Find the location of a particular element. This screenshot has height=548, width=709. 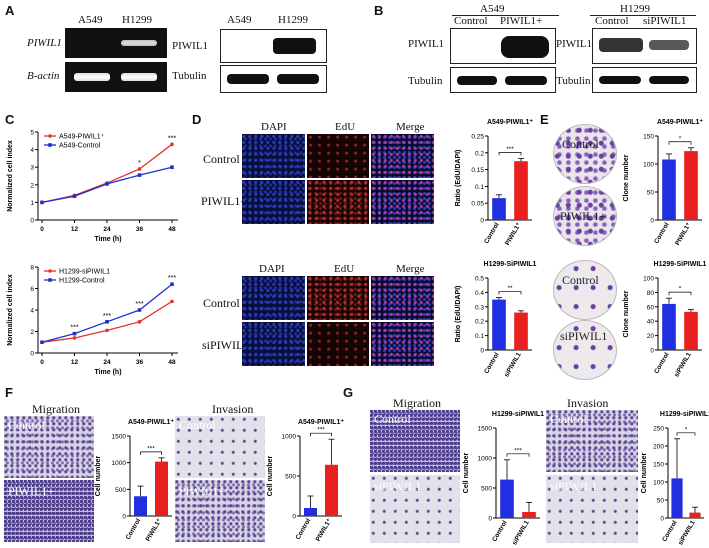

y-tick-label: 3 is located at coordinates (32, 168).